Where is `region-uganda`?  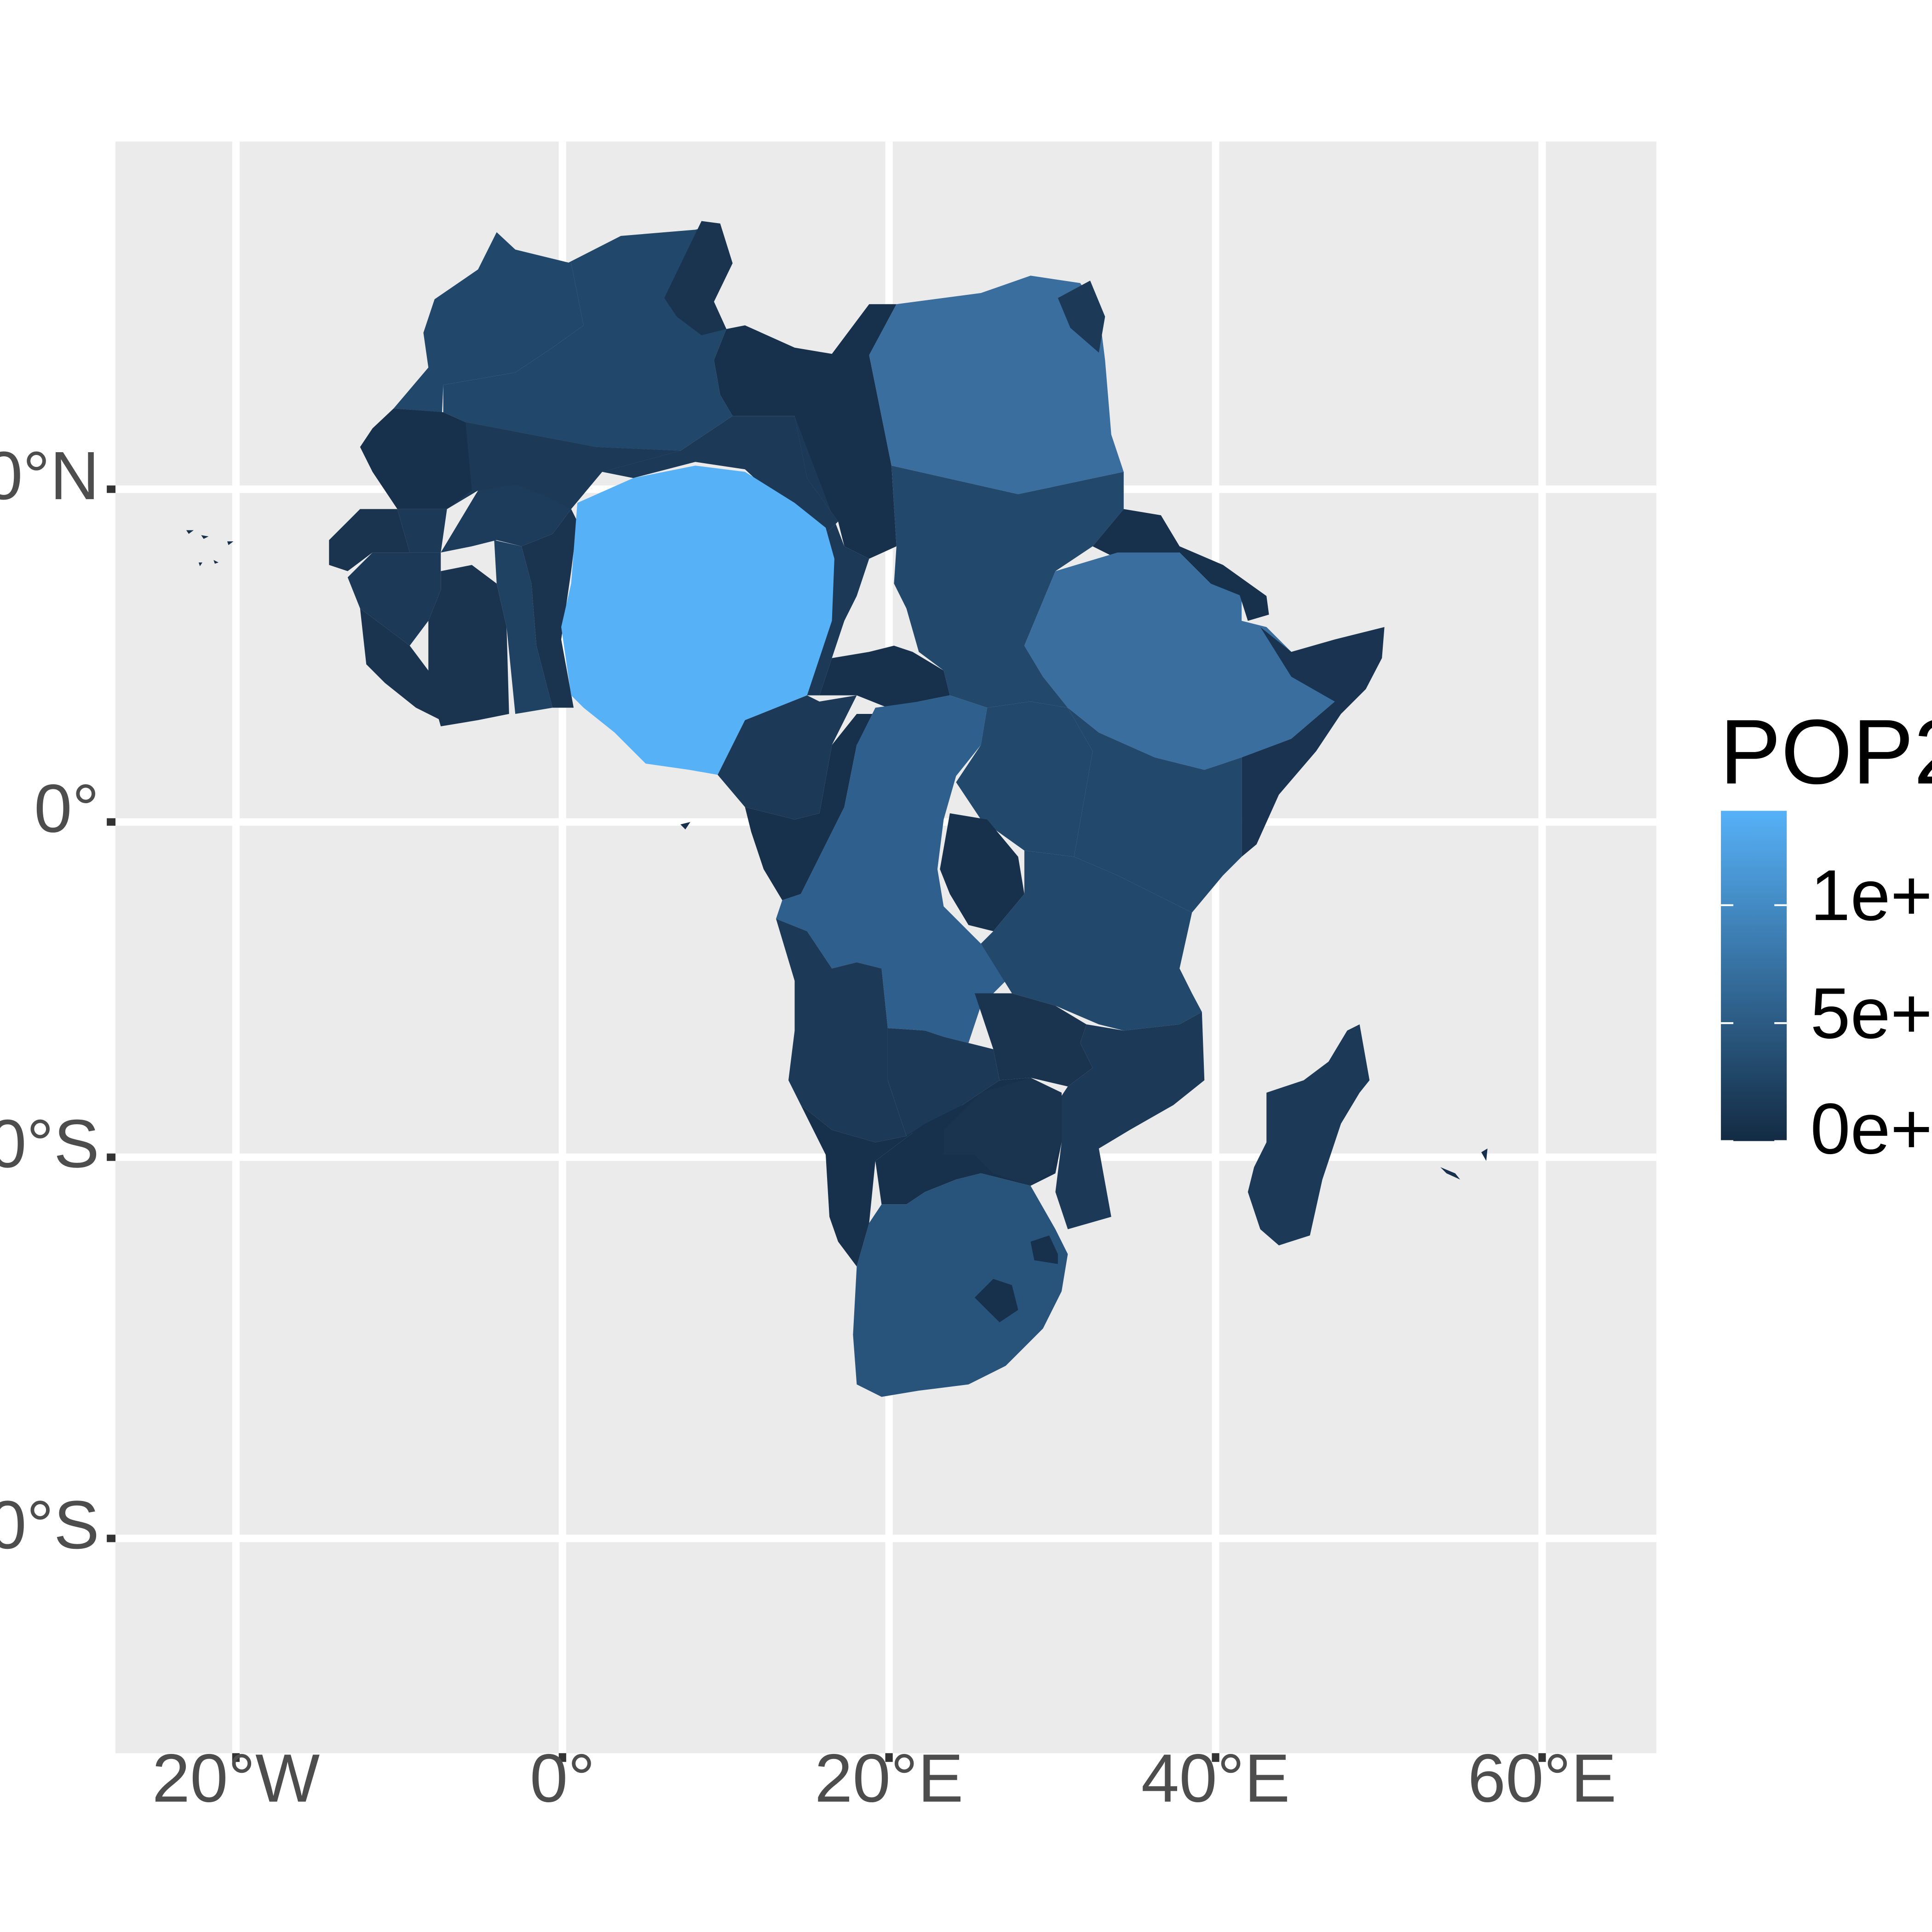 region-uganda is located at coordinates (1024, 779).